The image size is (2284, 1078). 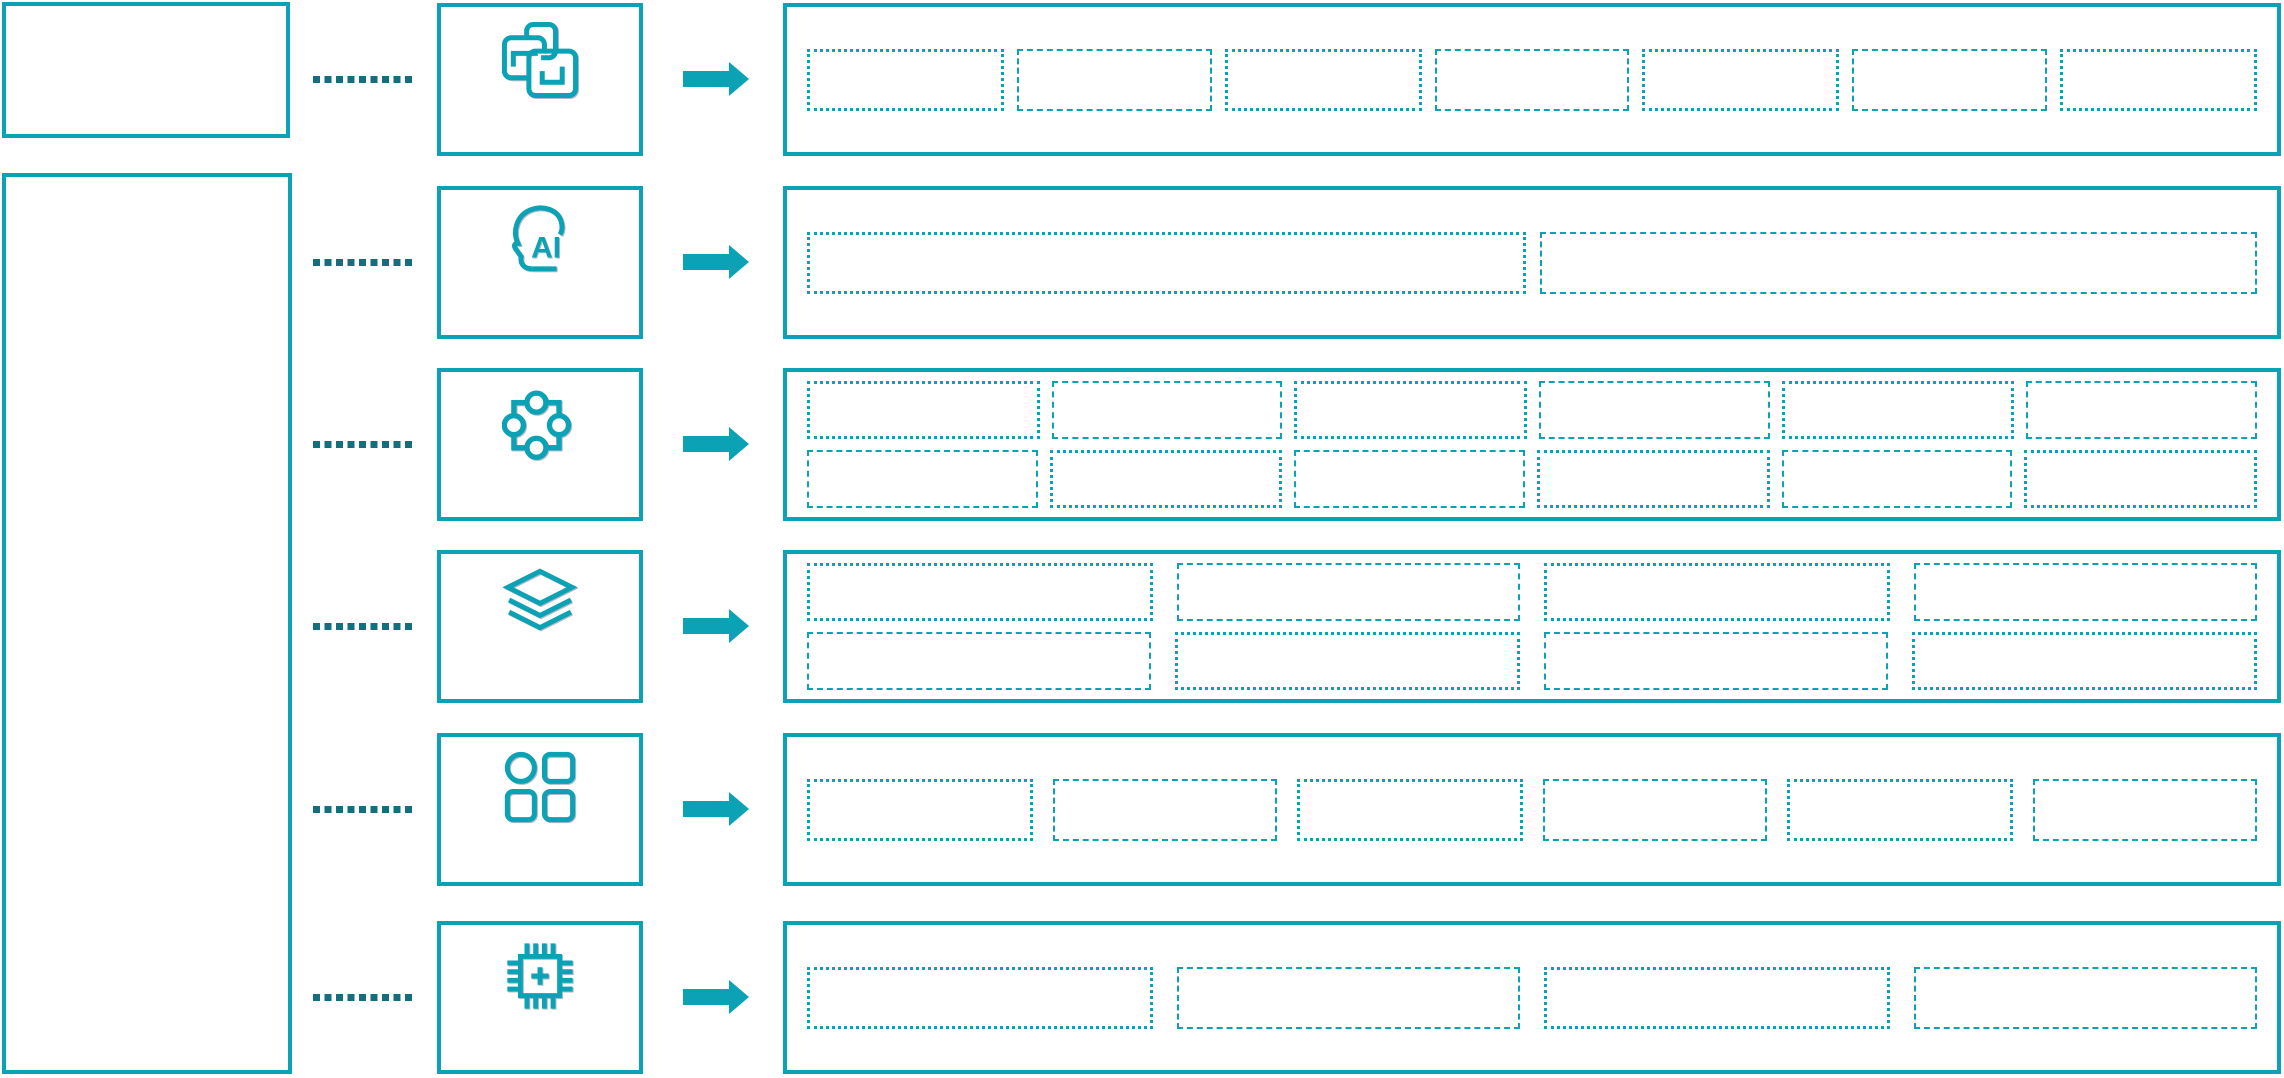 I want to click on content-panel-row2, so click(x=1532, y=262).